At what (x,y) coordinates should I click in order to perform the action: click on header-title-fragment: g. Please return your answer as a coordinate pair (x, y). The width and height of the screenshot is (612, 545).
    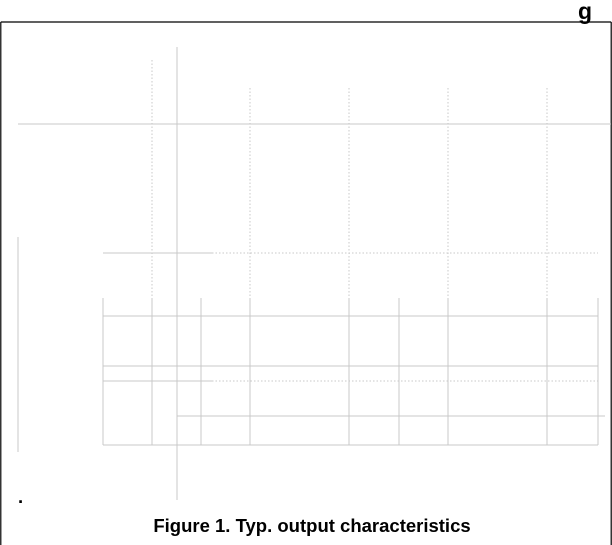
    Looking at the image, I should click on (585, 12).